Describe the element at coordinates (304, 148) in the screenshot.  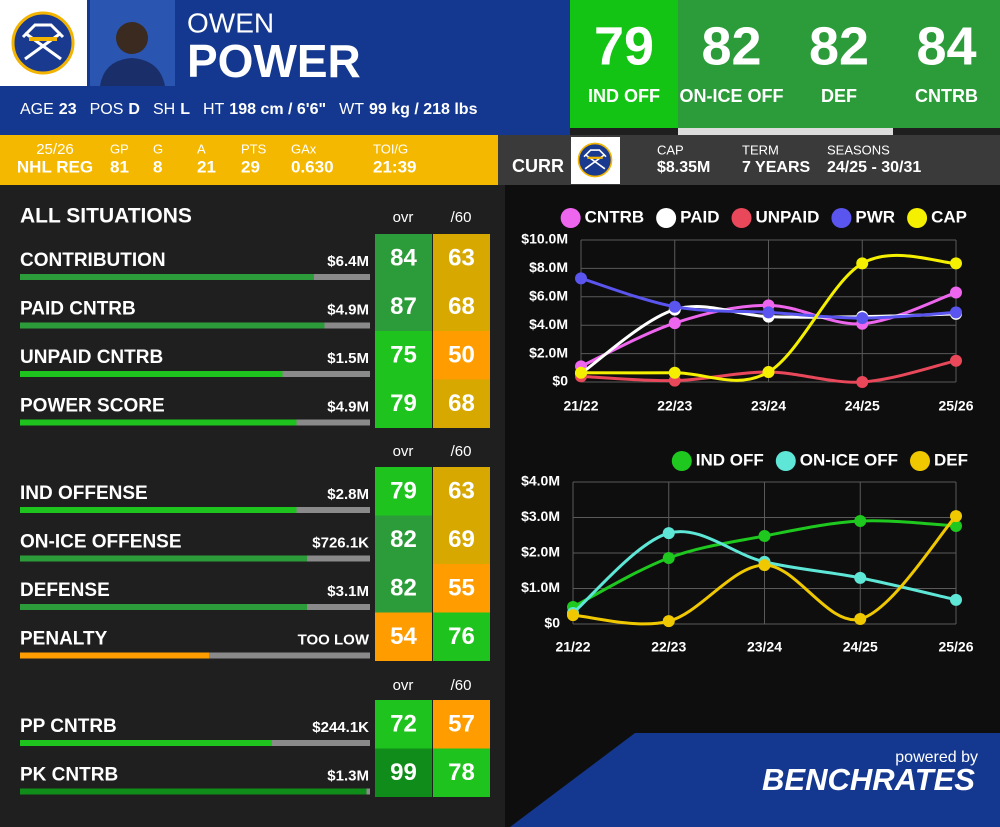
I see `stat-label: GAx` at that location.